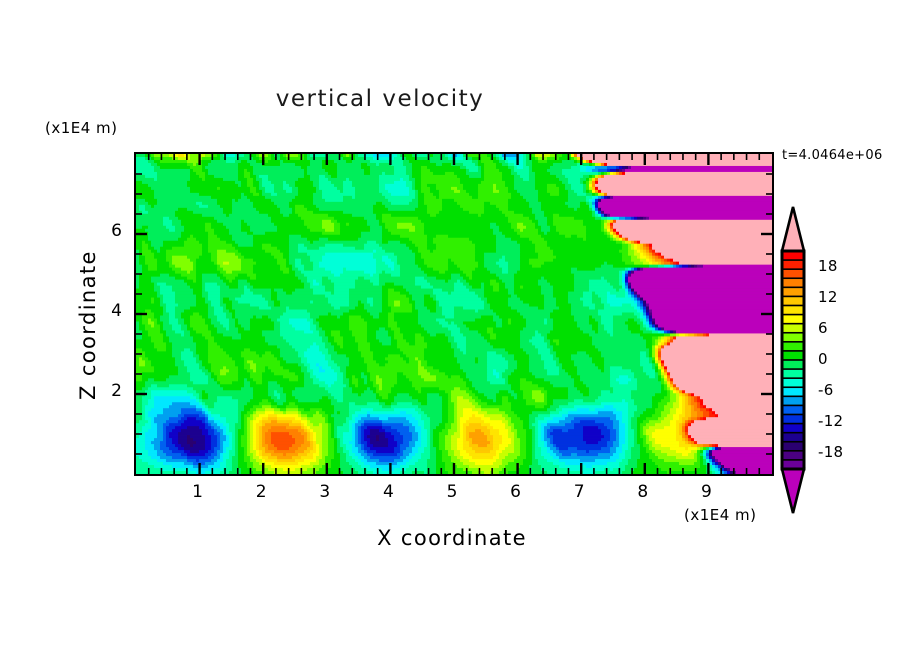 This screenshot has height=654, width=904. Describe the element at coordinates (826, 390) in the screenshot. I see `colorbar-tick-label: -6` at that location.